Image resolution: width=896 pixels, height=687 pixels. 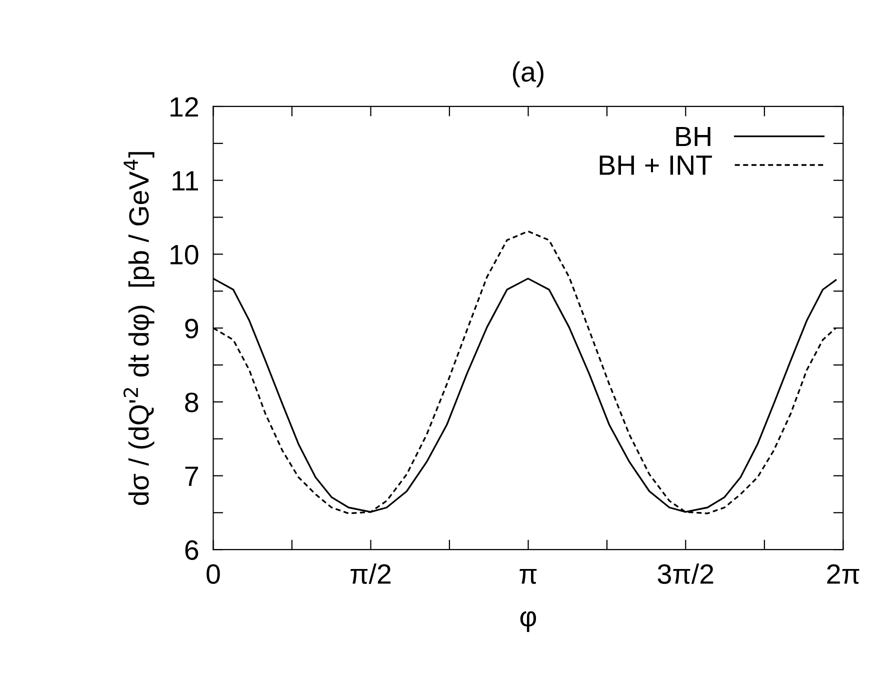 I want to click on x-tick-label: π/2, so click(x=370, y=573).